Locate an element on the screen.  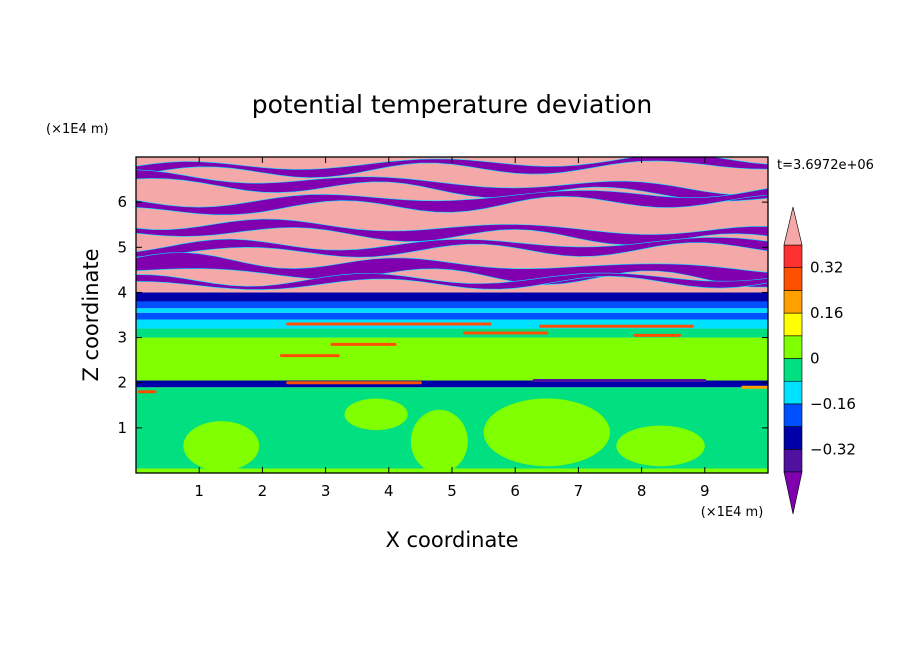
y-unit-label: (×1E4 m) is located at coordinates (77, 129).